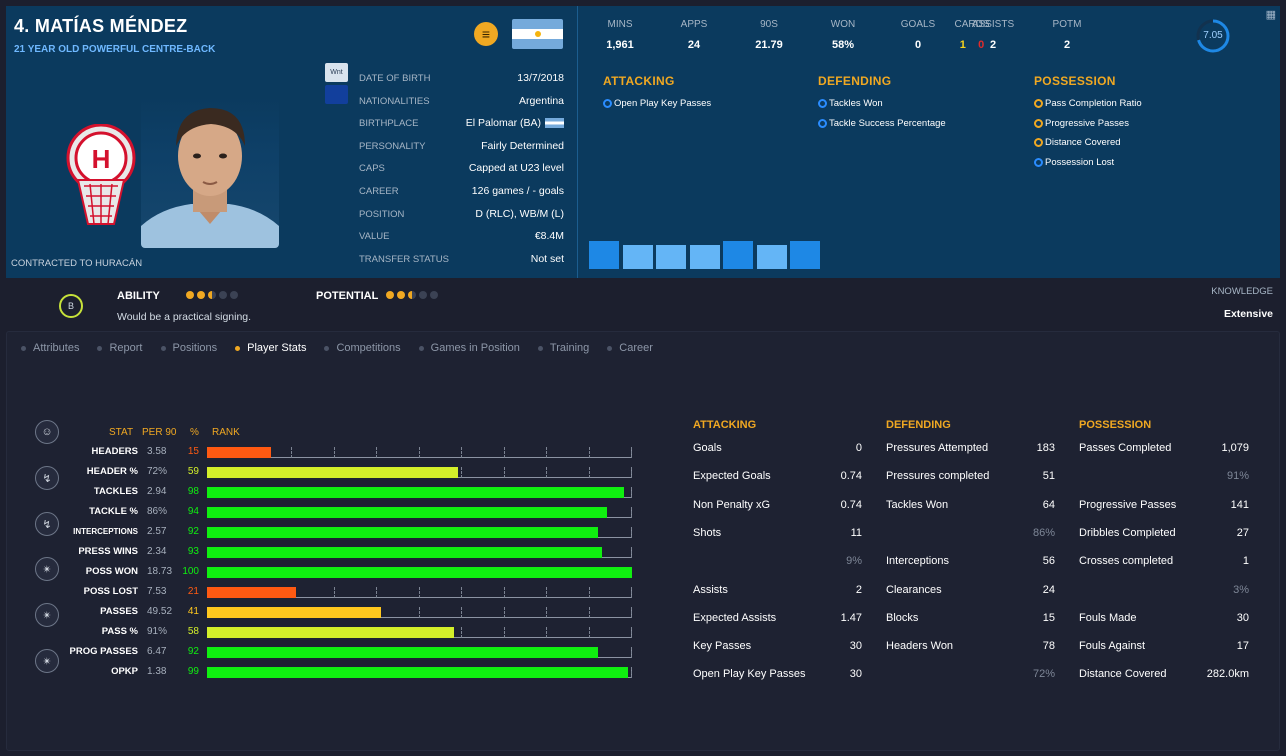  What do you see at coordinates (47, 478) in the screenshot?
I see `heading-icon: ↯` at bounding box center [47, 478].